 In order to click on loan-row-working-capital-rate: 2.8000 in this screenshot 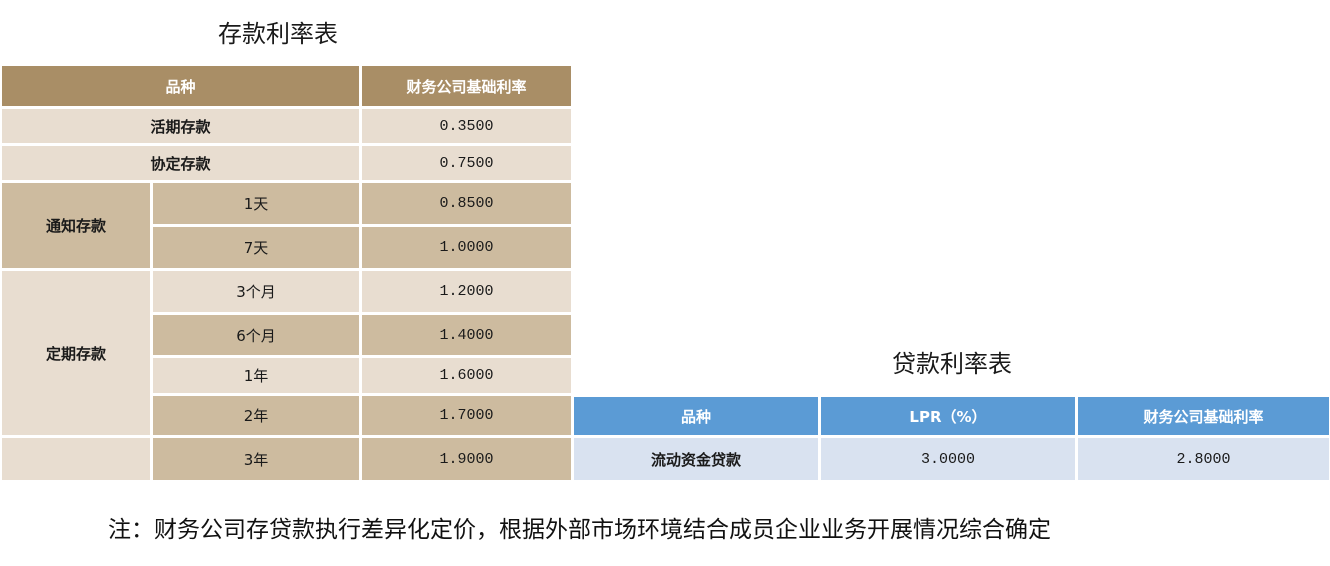, I will do `click(1203, 459)`.